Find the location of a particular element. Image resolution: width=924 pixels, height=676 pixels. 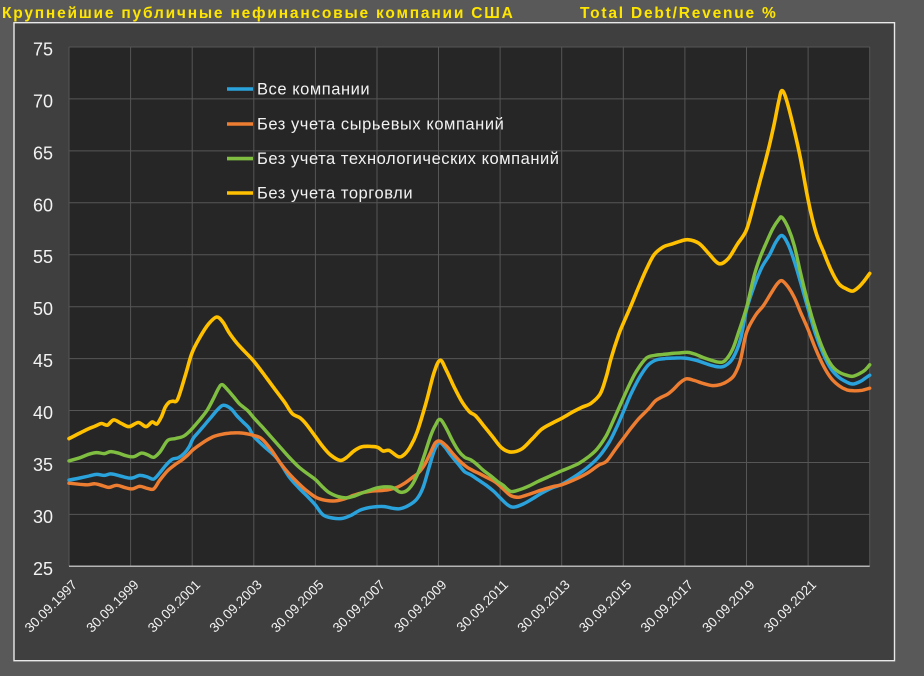

svg-text: 75 is located at coordinates (43, 50).